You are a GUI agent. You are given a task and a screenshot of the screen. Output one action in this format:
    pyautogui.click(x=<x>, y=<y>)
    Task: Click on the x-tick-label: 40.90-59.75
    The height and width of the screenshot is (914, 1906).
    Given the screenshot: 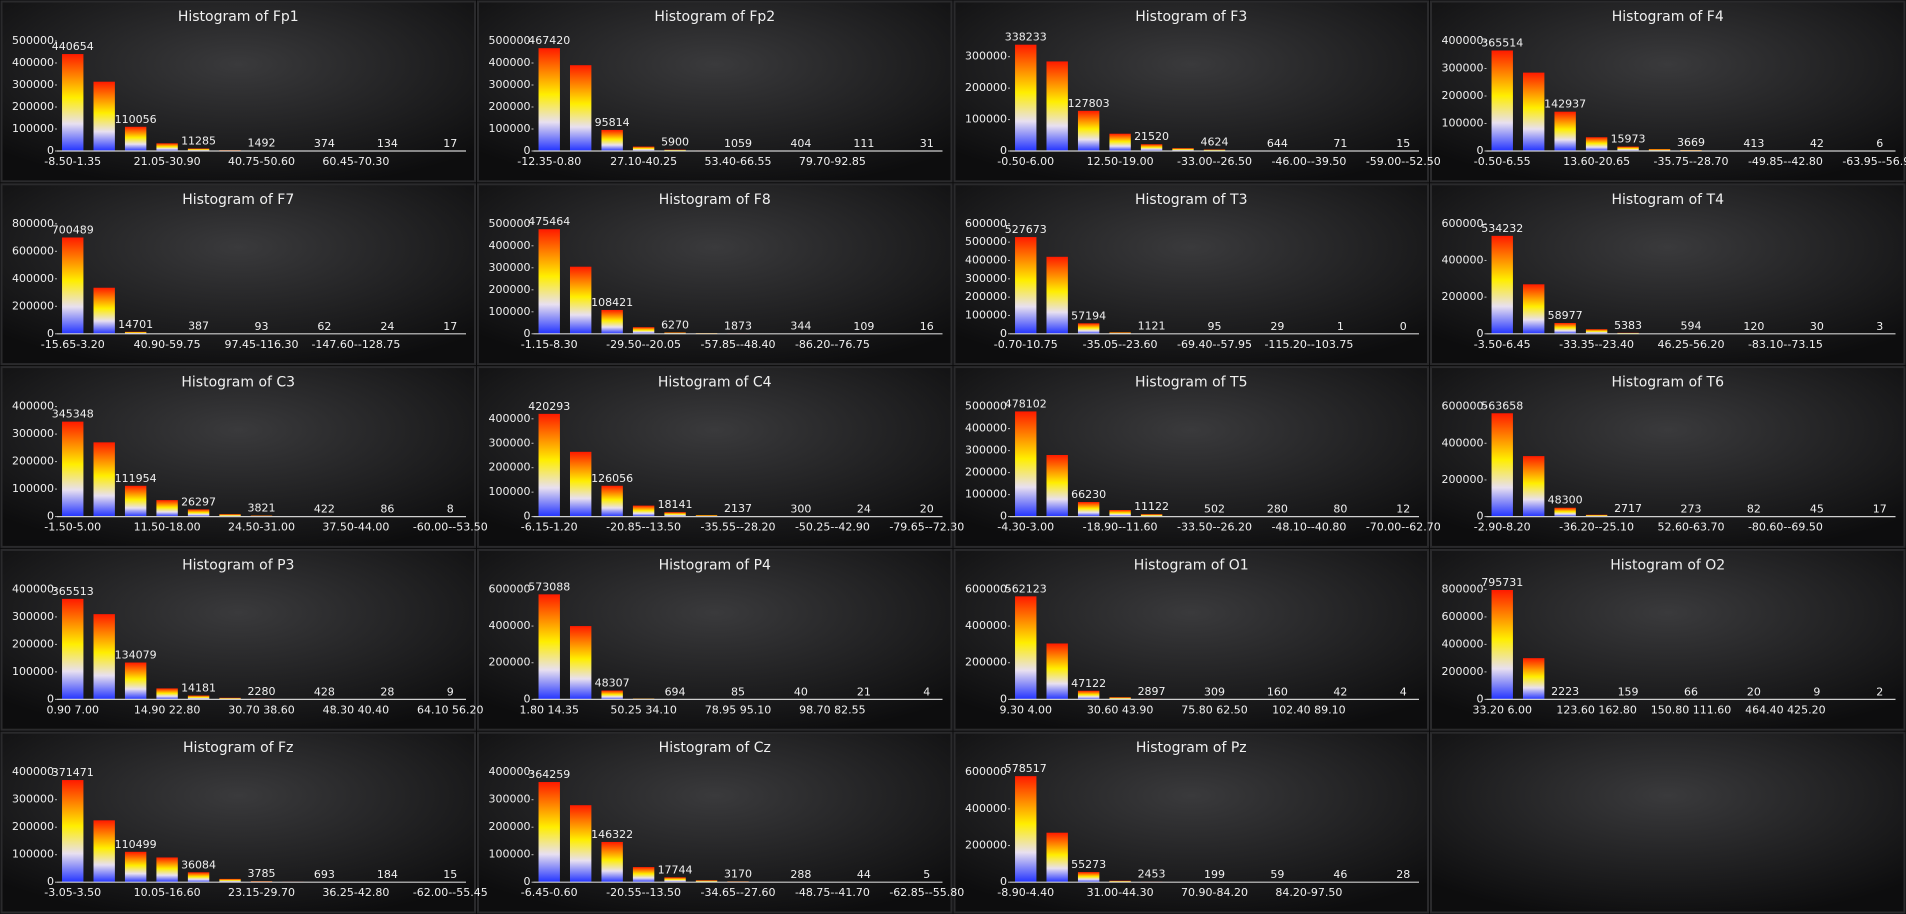 What is the action you would take?
    pyautogui.click(x=167, y=344)
    